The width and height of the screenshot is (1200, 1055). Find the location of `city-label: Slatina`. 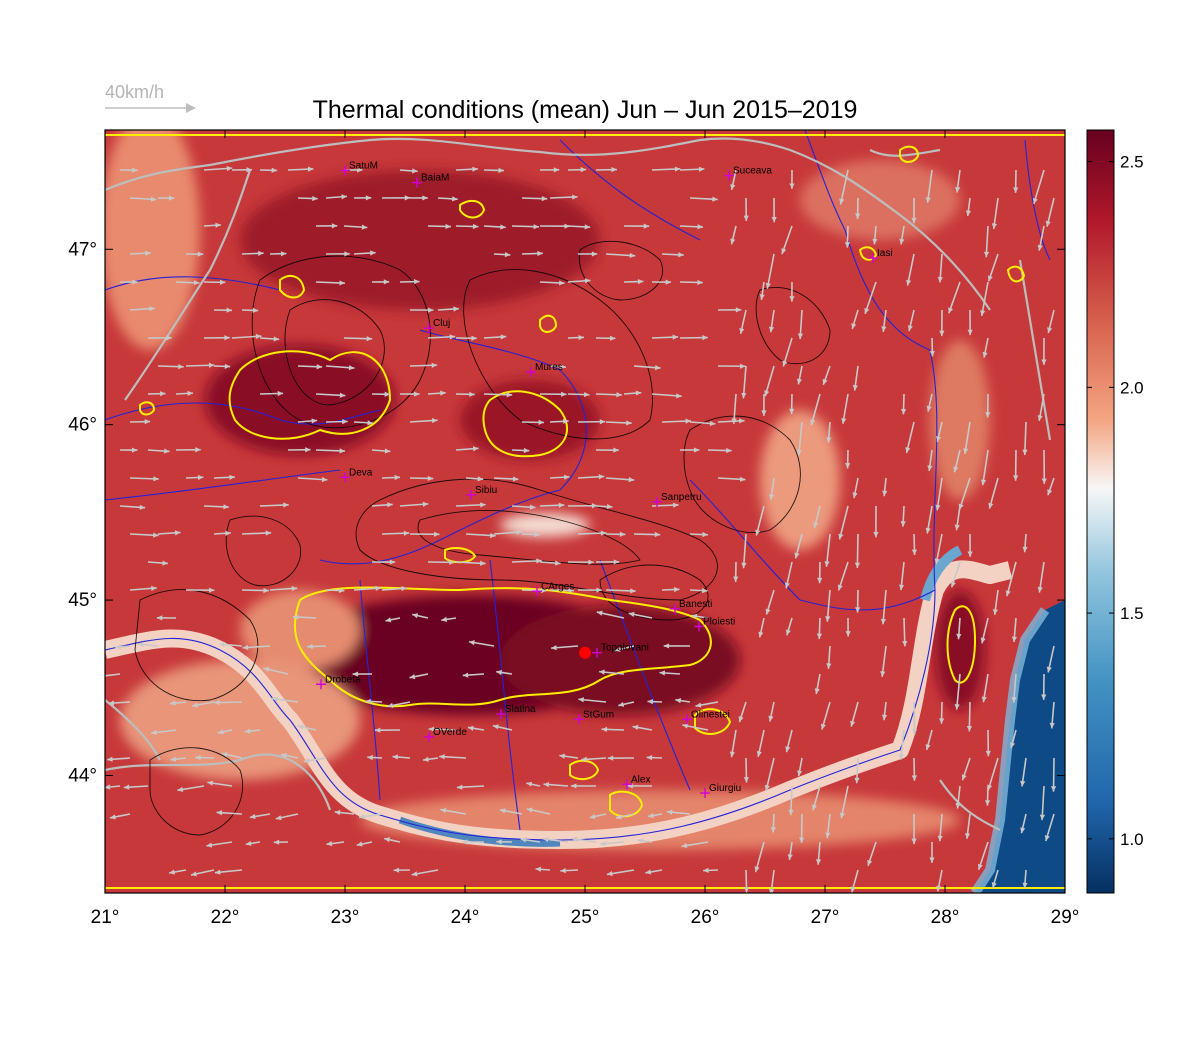

city-label: Slatina is located at coordinates (520, 709).